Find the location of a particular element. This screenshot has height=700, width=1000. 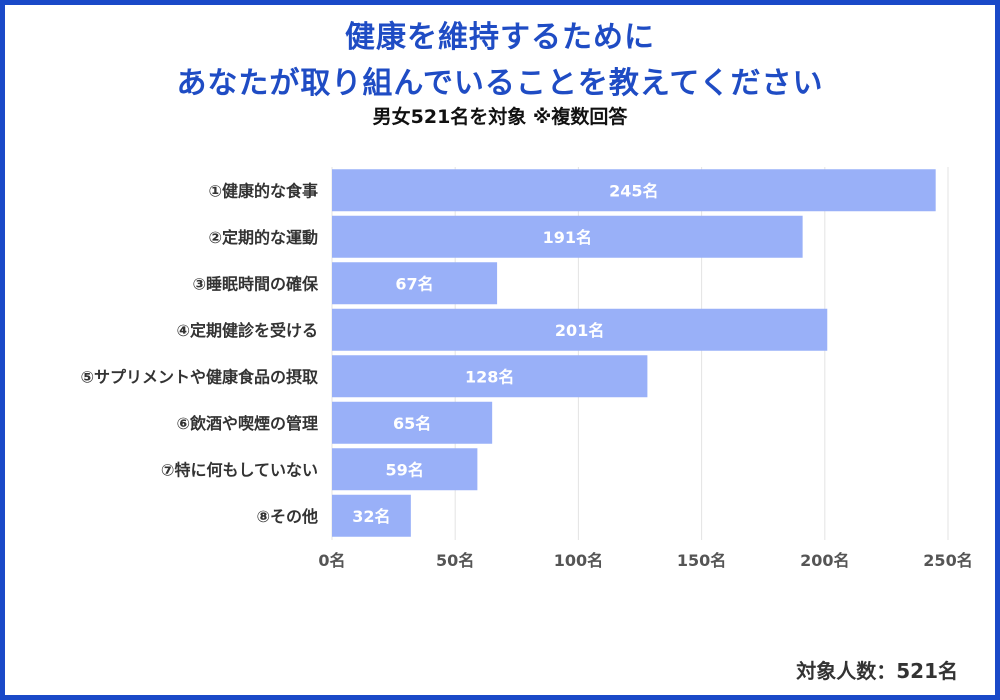

data-label: 59名 is located at coordinates (405, 469).